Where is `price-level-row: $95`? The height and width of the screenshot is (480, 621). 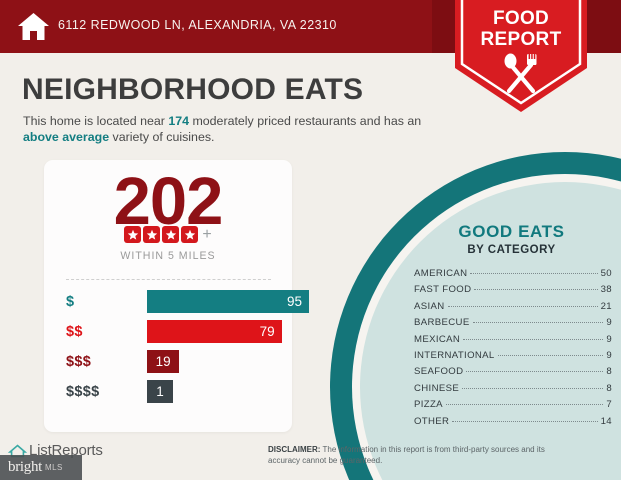 price-level-row: $95 is located at coordinates (176, 303).